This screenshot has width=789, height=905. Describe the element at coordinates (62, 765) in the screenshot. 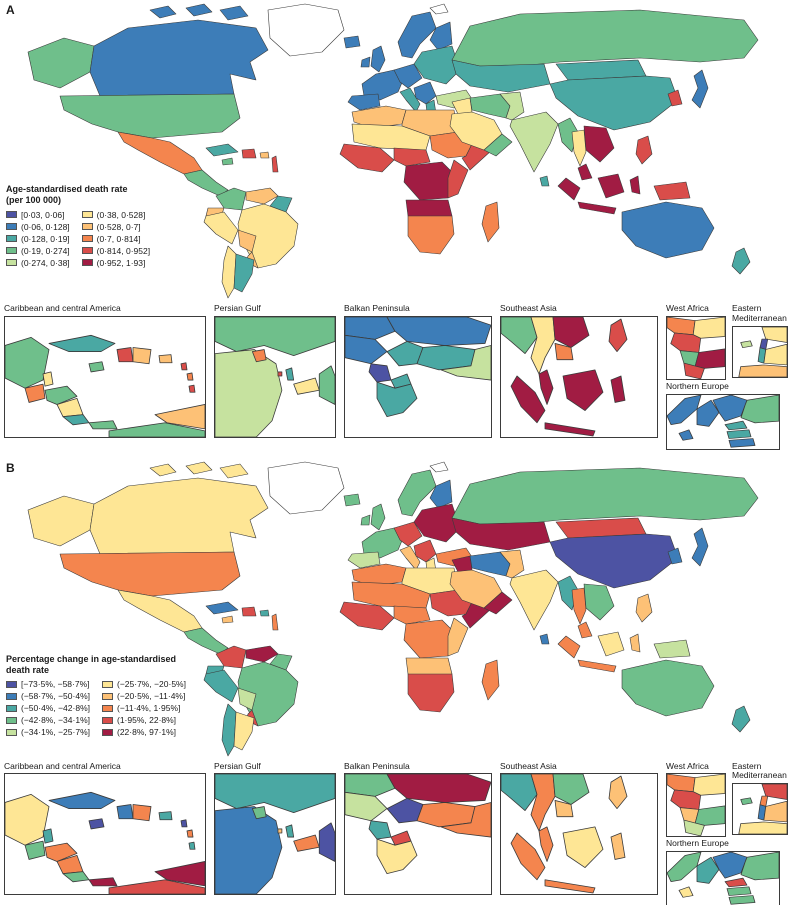

I see `inset-title-caribbean-b: Caribbean and central America` at that location.